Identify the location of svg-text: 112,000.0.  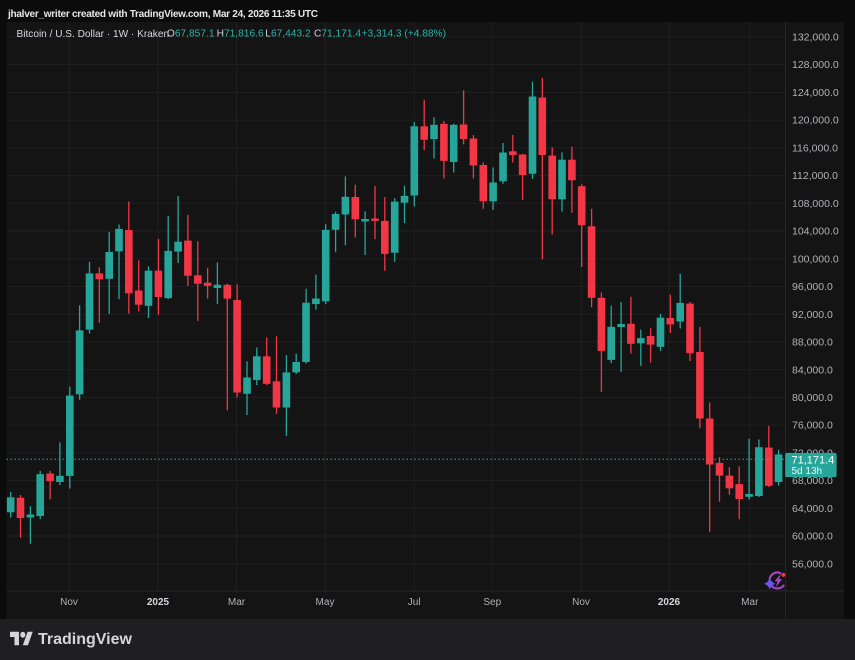
(815, 176).